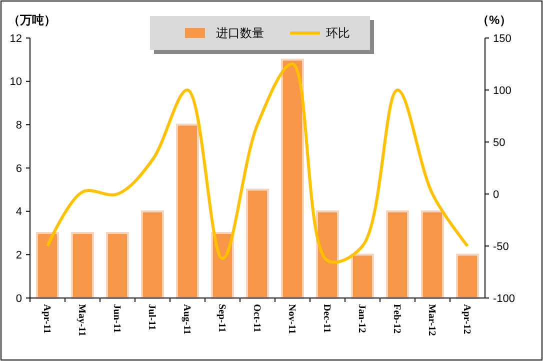 The image size is (543, 361). What do you see at coordinates (116, 318) in the screenshot?
I see `x-tick-label: Jun-11` at bounding box center [116, 318].